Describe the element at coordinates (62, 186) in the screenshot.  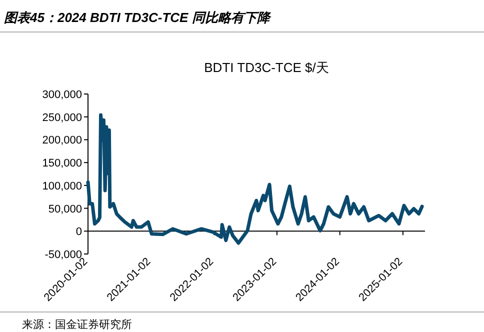
I see `y-tick-label: 100,000` at that location.